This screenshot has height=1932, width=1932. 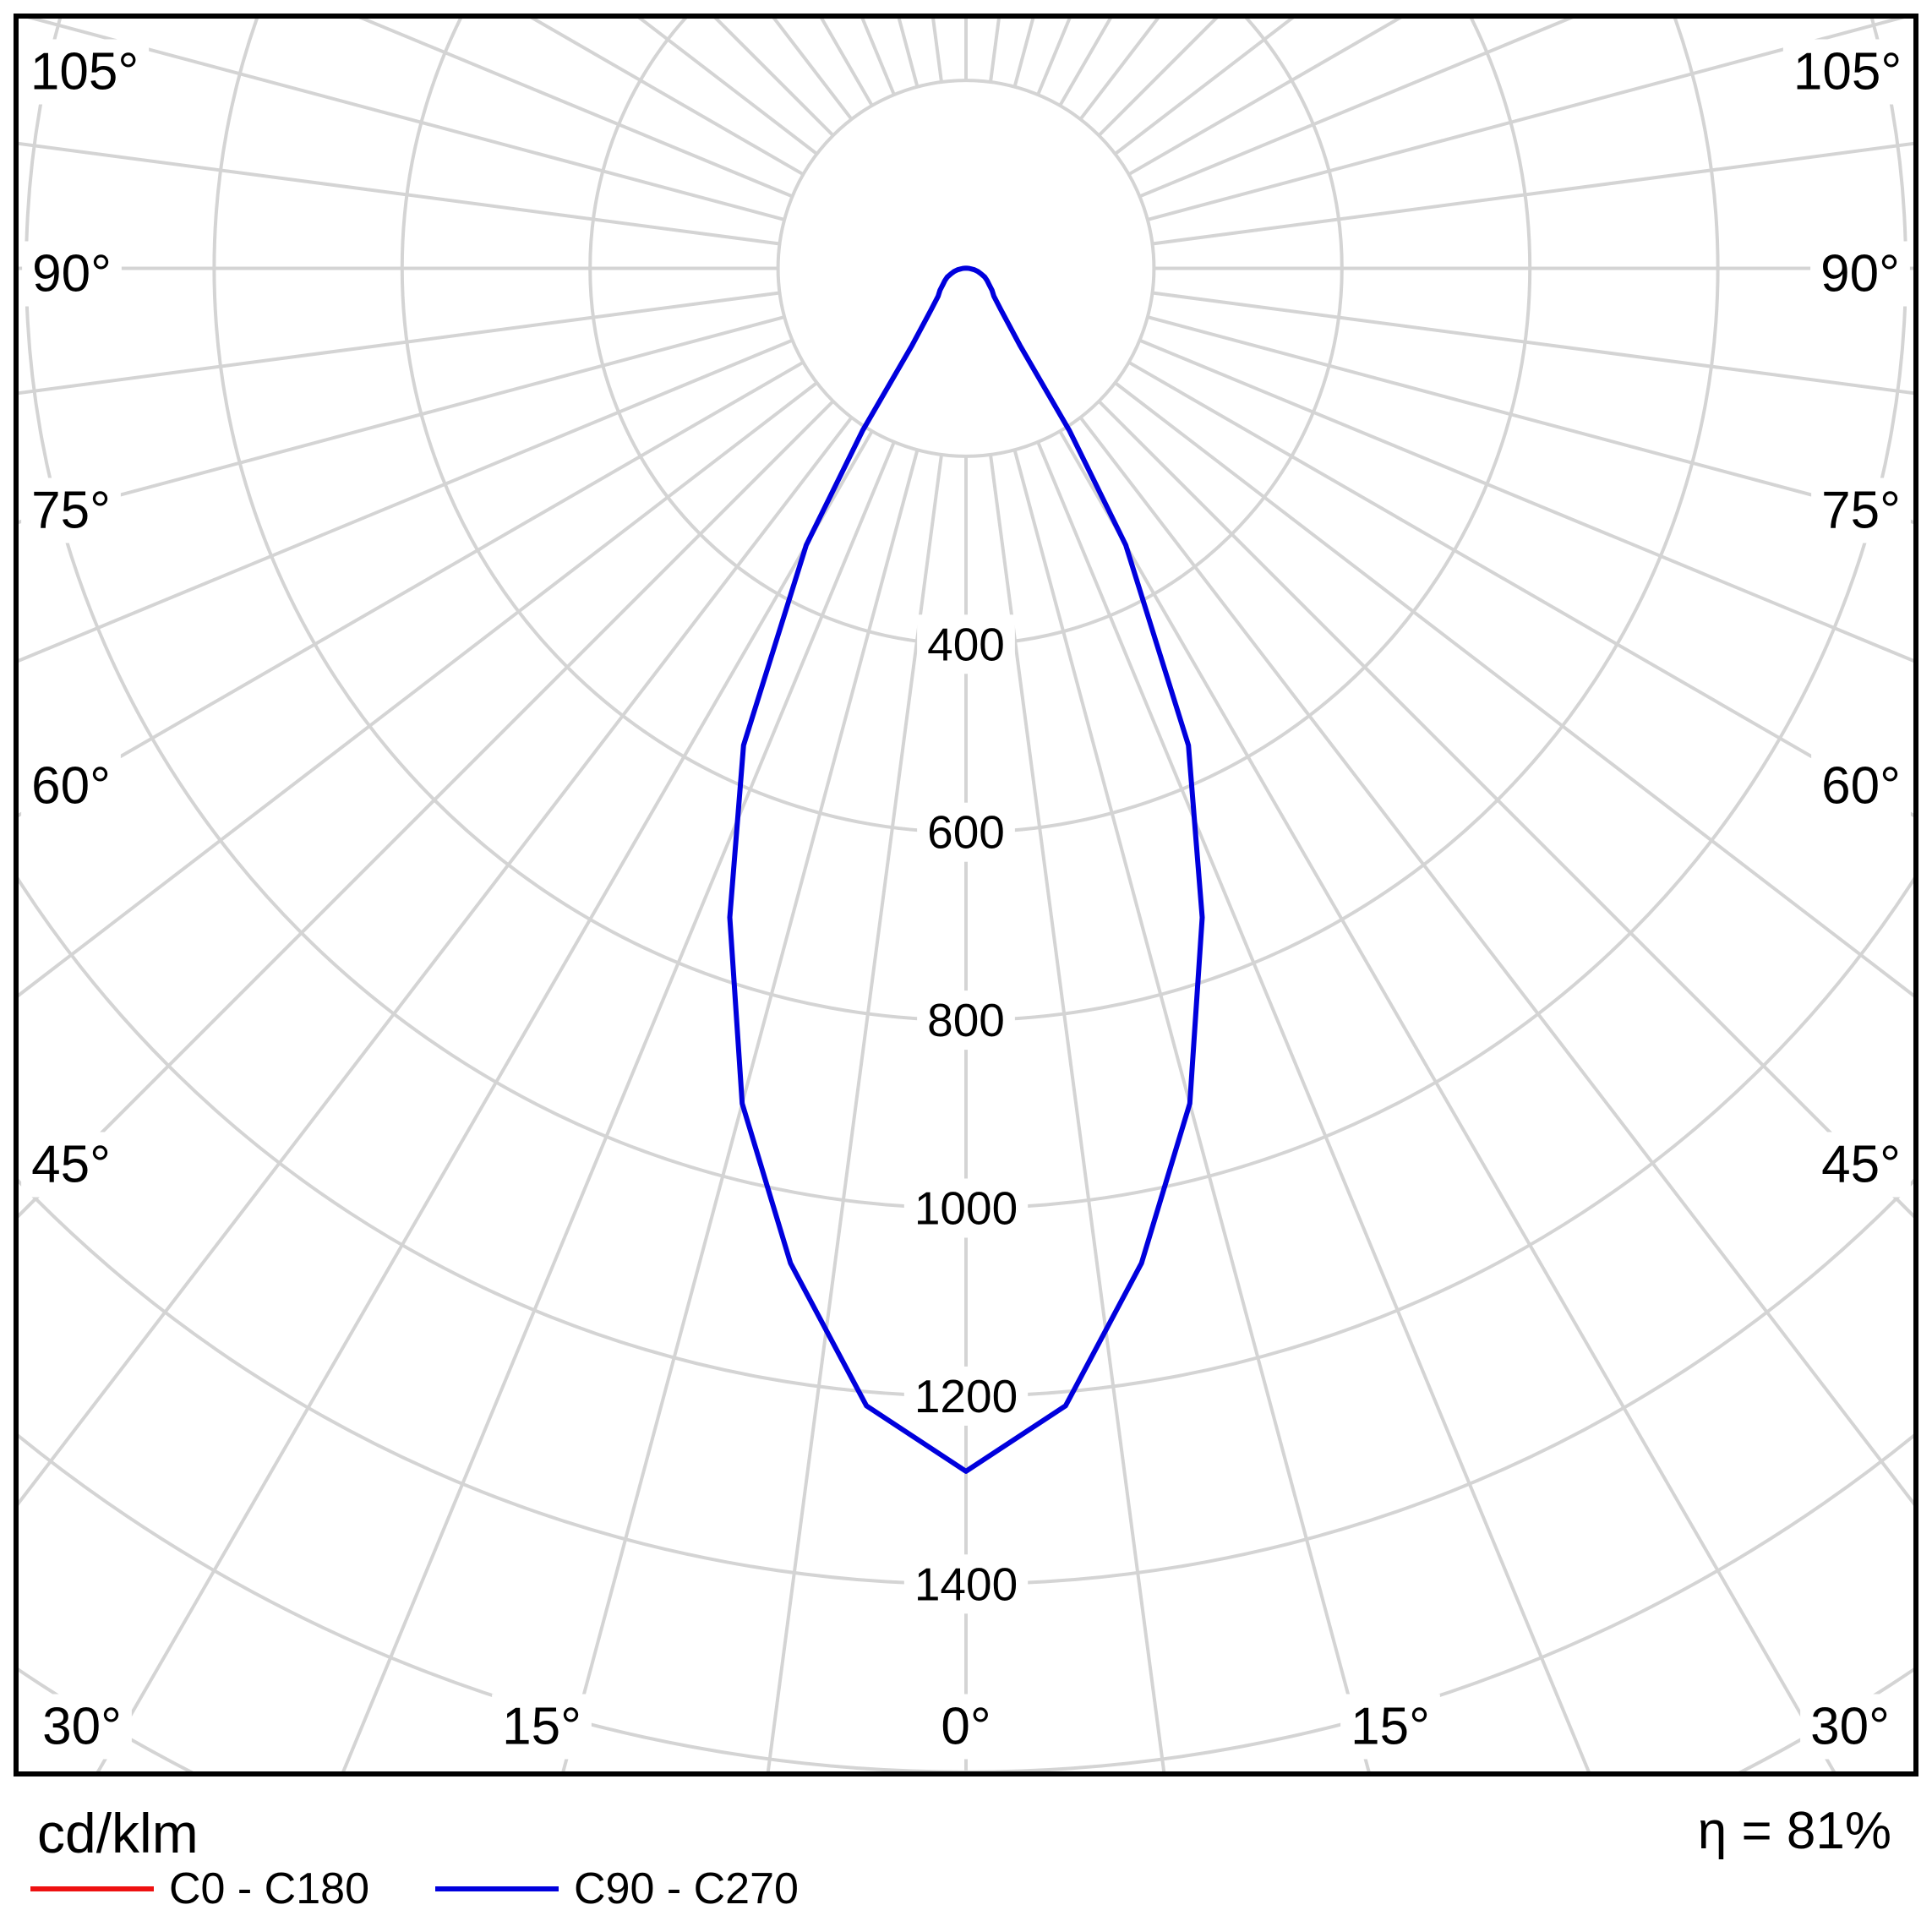 I want to click on angle-label-left: 105°, so click(x=84, y=72).